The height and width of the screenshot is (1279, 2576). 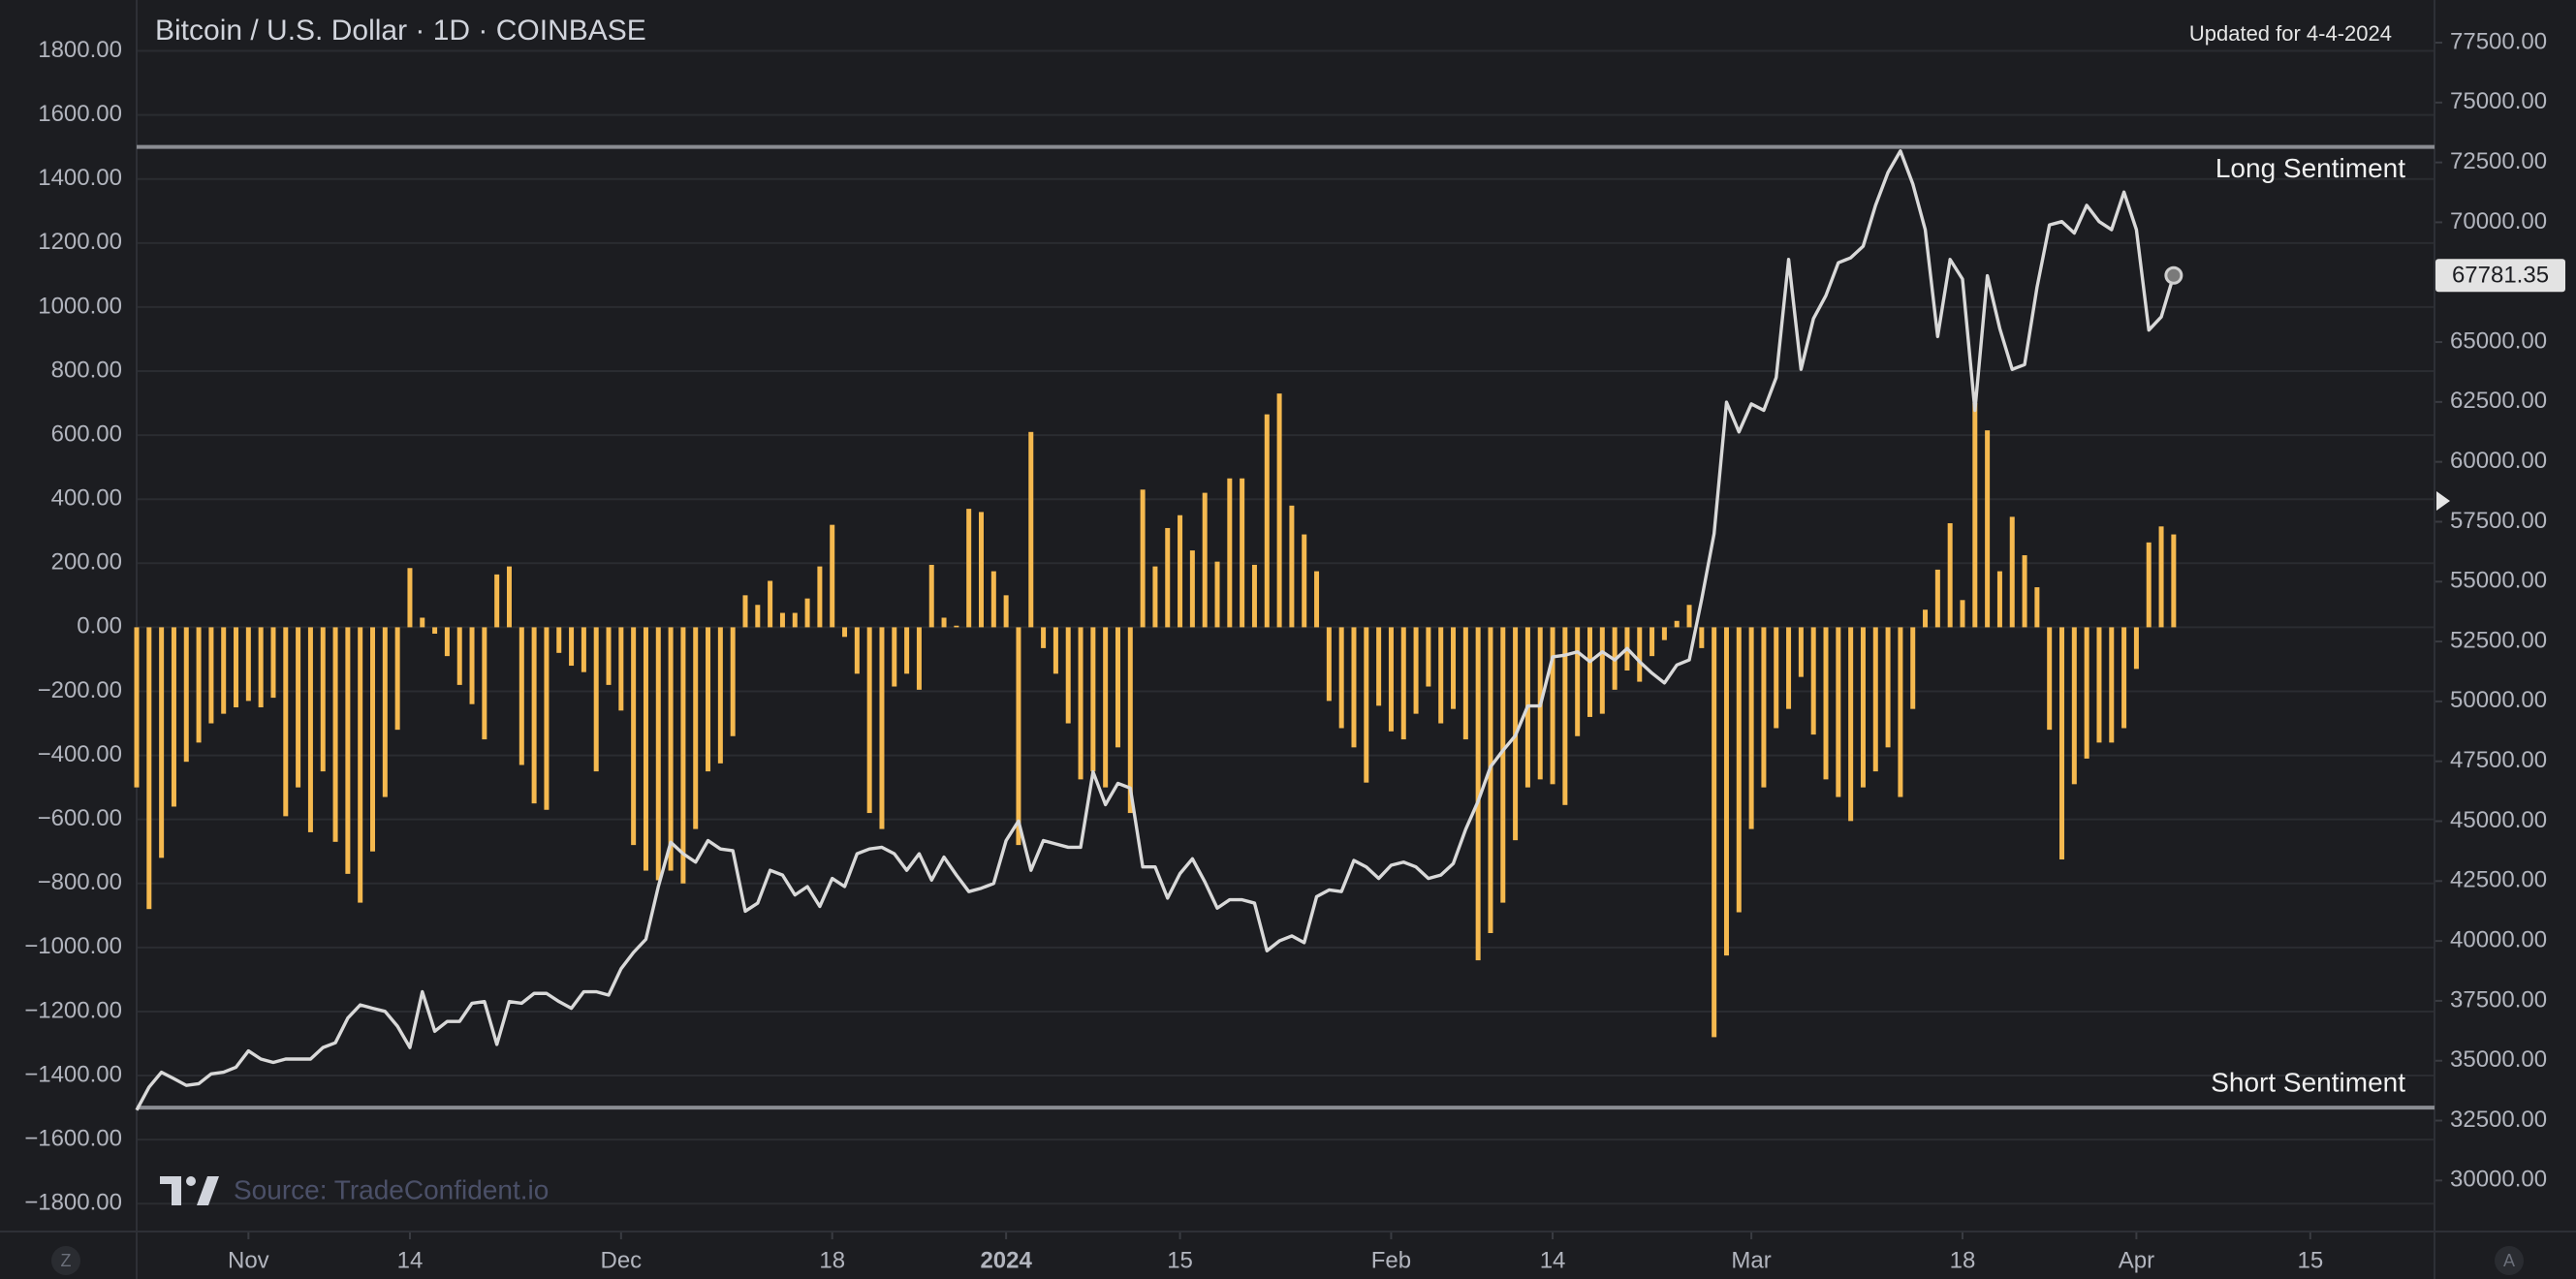 I want to click on y2-tick-label: 57500.00, so click(x=2498, y=521).